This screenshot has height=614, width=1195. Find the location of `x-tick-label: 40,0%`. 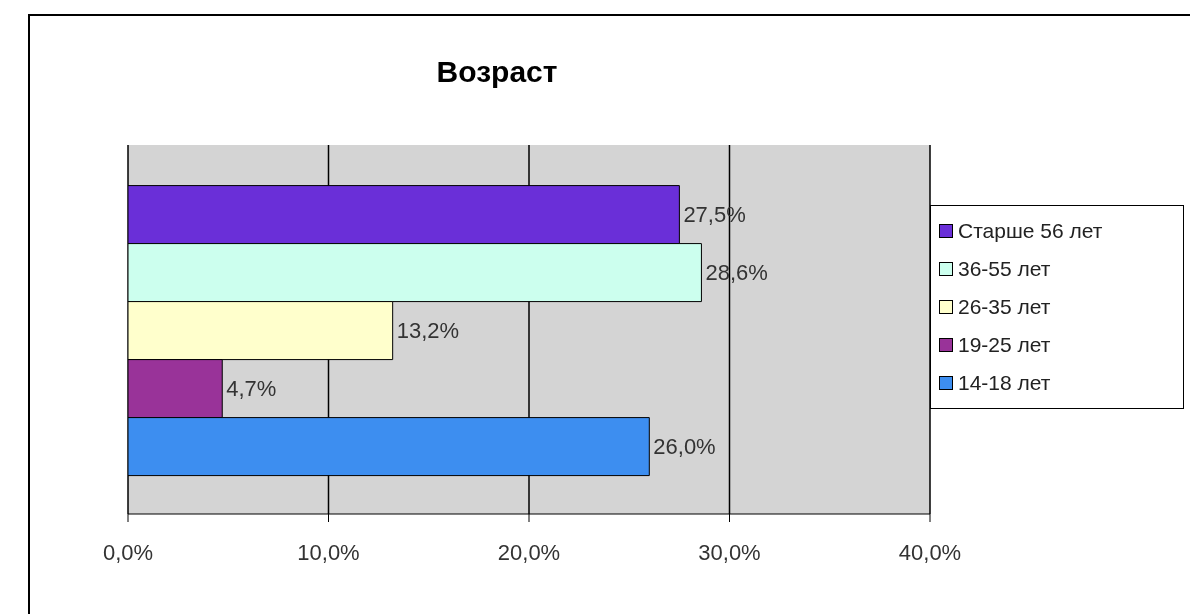

x-tick-label: 40,0% is located at coordinates (930, 552).